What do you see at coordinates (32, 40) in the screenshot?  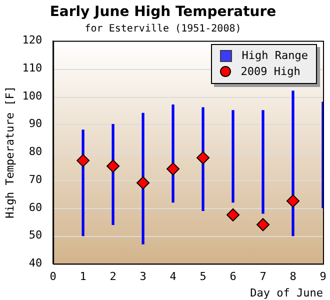 I see `y-tick-label: 120` at bounding box center [32, 40].